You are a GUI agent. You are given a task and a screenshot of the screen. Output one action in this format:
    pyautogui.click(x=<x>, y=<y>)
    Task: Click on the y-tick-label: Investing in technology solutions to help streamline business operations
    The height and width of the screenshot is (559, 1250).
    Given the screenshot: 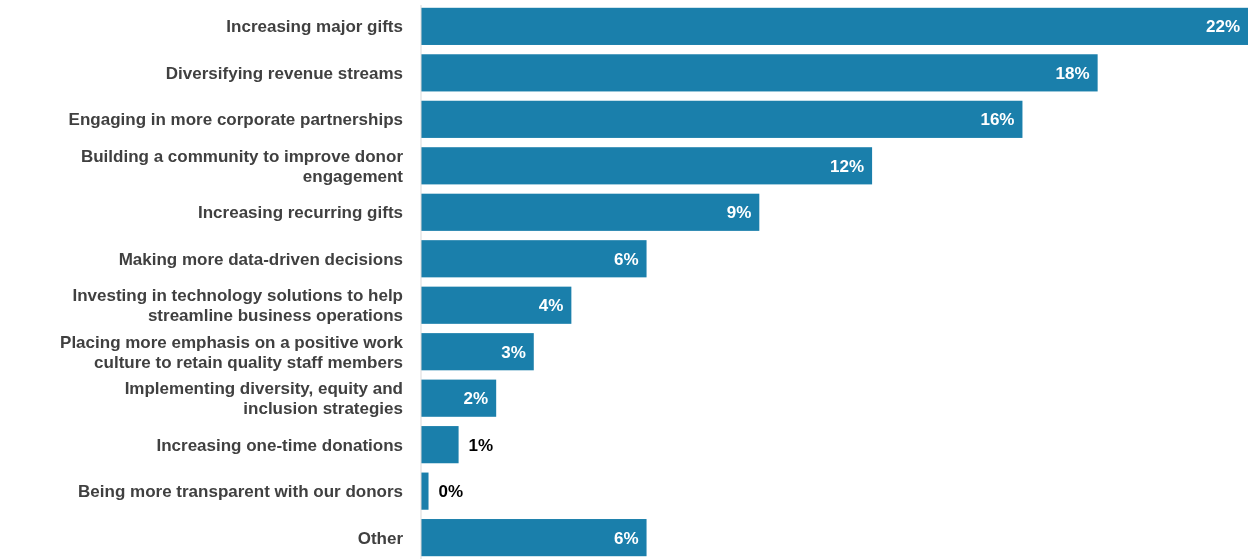 What is the action you would take?
    pyautogui.click(x=237, y=306)
    